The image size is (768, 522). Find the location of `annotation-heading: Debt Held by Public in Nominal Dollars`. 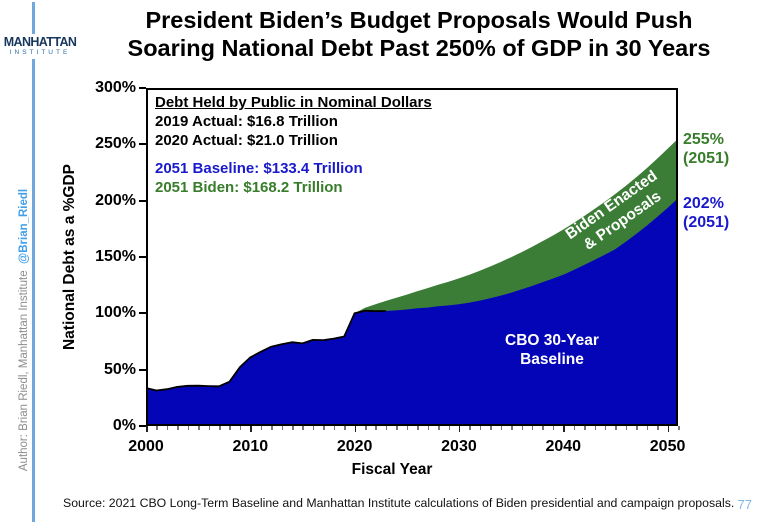

annotation-heading: Debt Held by Public in Nominal Dollars is located at coordinates (293, 102).